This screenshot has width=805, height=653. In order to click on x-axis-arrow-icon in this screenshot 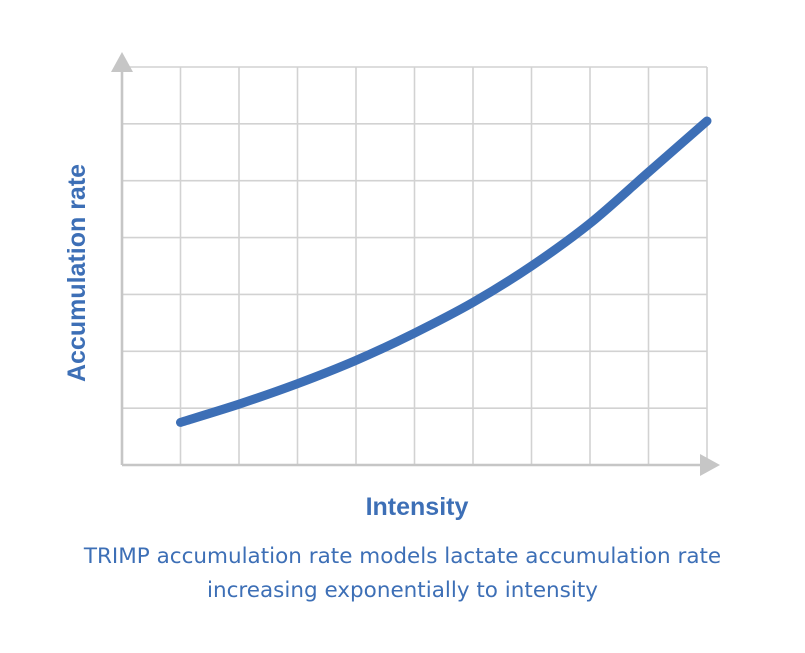, I will do `click(710, 465)`.